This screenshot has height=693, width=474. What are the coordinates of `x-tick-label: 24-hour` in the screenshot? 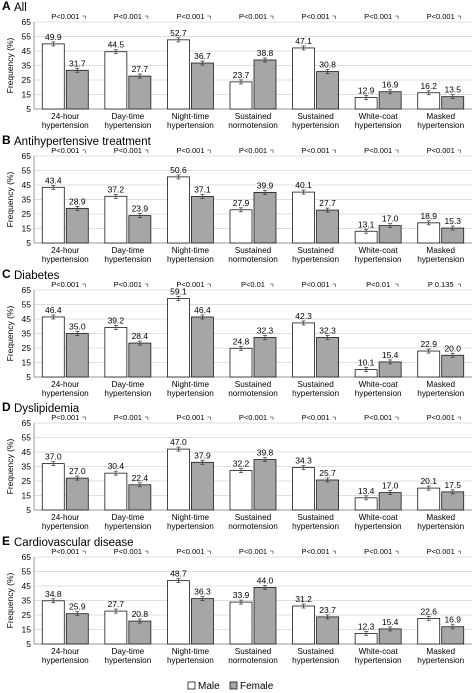 It's located at (65, 250).